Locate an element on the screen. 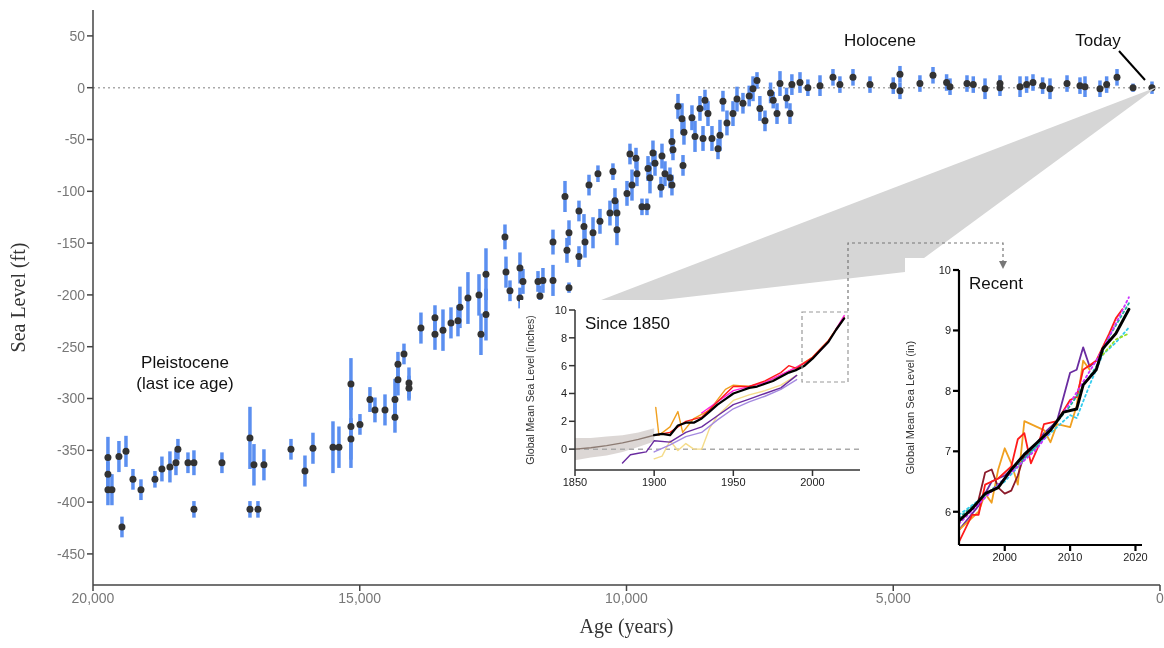 Image resolution: width=1164 pixels, height=648 pixels. x-tick-label: 1950 is located at coordinates (733, 481).